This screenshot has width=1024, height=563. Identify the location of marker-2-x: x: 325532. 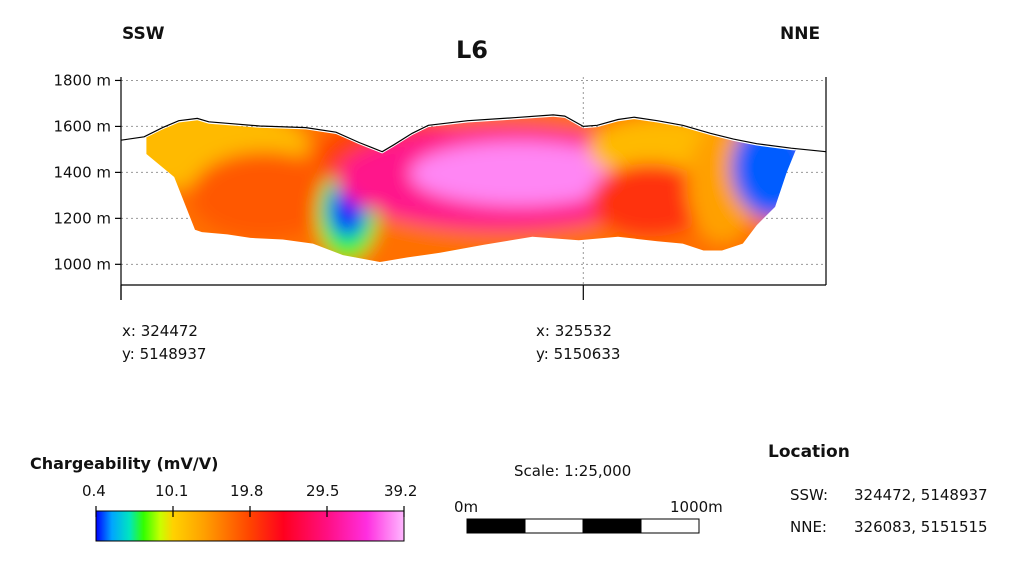
(574, 331).